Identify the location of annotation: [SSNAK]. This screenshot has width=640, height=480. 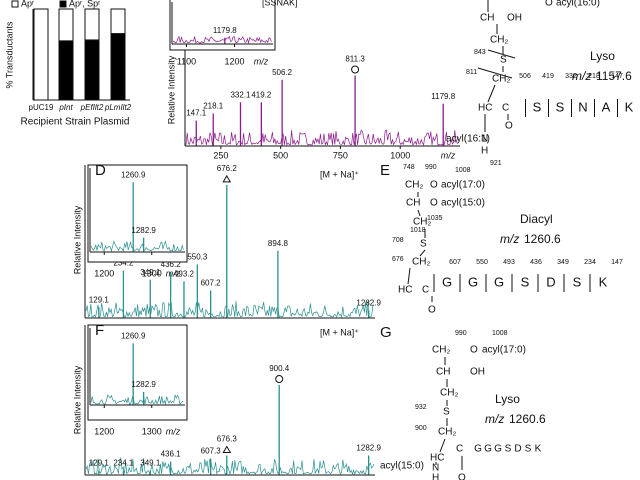
(280, 3).